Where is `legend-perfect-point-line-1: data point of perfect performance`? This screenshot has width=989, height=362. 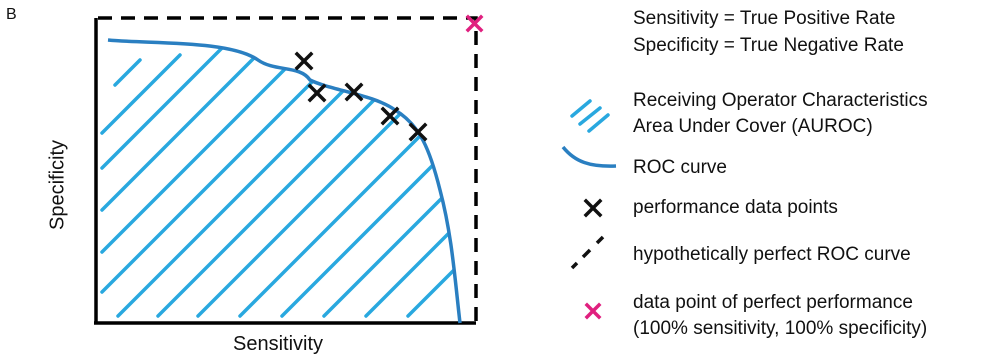 legend-perfect-point-line-1: data point of perfect performance is located at coordinates (773, 302).